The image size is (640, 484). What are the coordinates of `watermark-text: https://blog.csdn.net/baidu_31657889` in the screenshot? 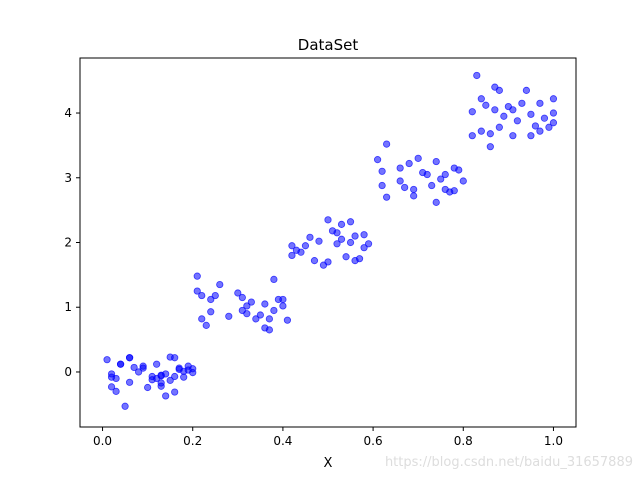 It's located at (509, 462).